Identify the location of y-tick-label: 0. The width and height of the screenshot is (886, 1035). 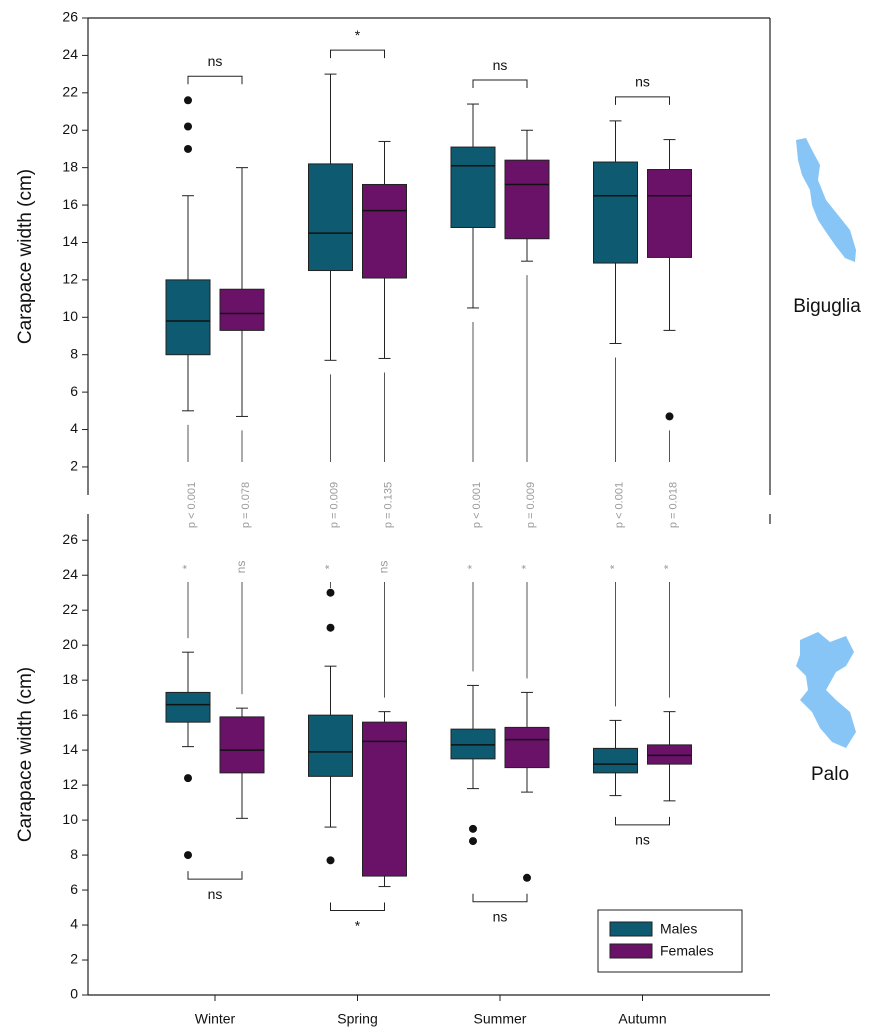
(74, 994).